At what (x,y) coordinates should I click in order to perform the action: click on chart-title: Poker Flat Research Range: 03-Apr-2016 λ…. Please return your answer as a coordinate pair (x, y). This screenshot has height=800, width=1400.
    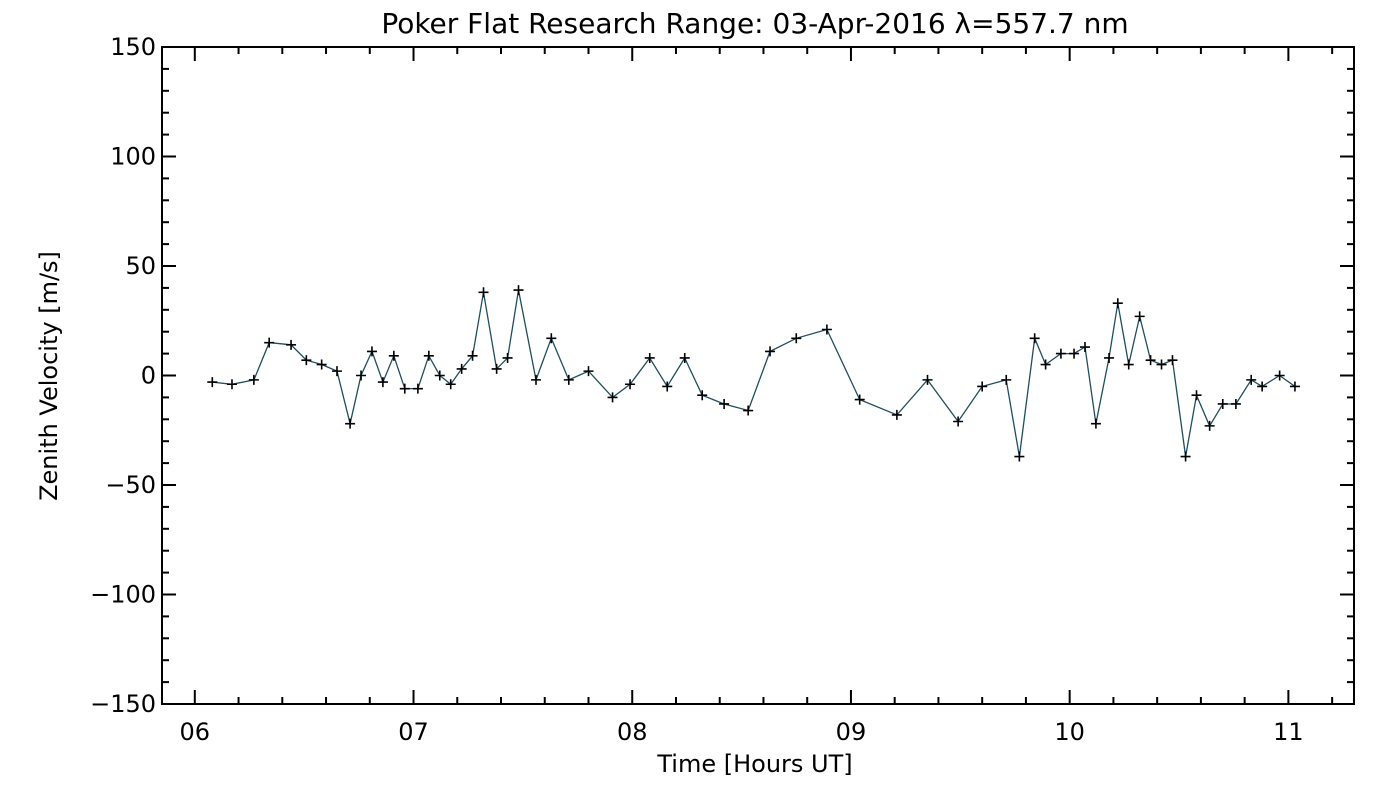
    Looking at the image, I should click on (754, 23).